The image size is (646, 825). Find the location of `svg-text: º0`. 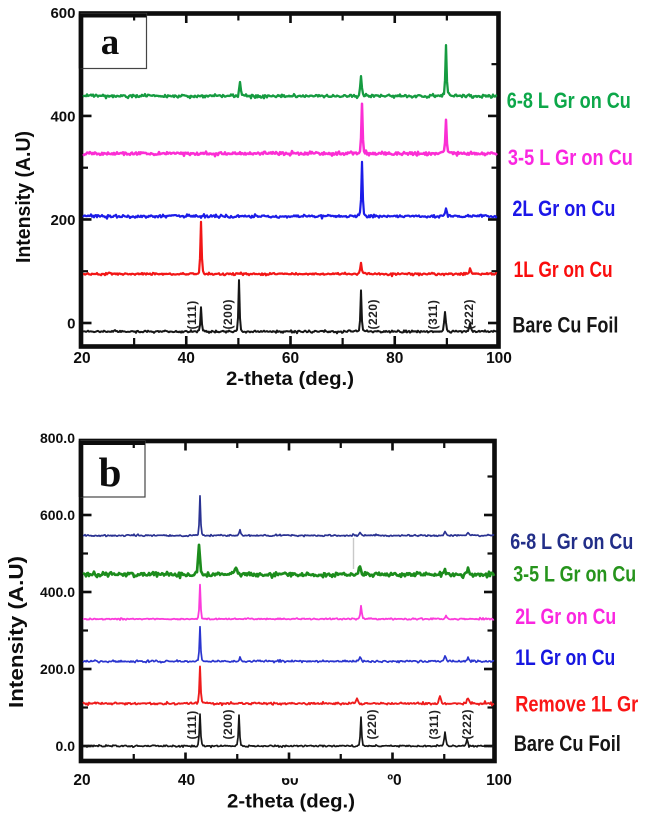

svg-text: º0 is located at coordinates (394, 780).